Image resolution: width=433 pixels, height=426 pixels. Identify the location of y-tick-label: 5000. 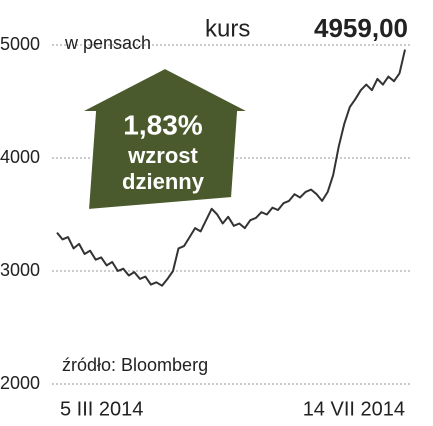
(20, 44).